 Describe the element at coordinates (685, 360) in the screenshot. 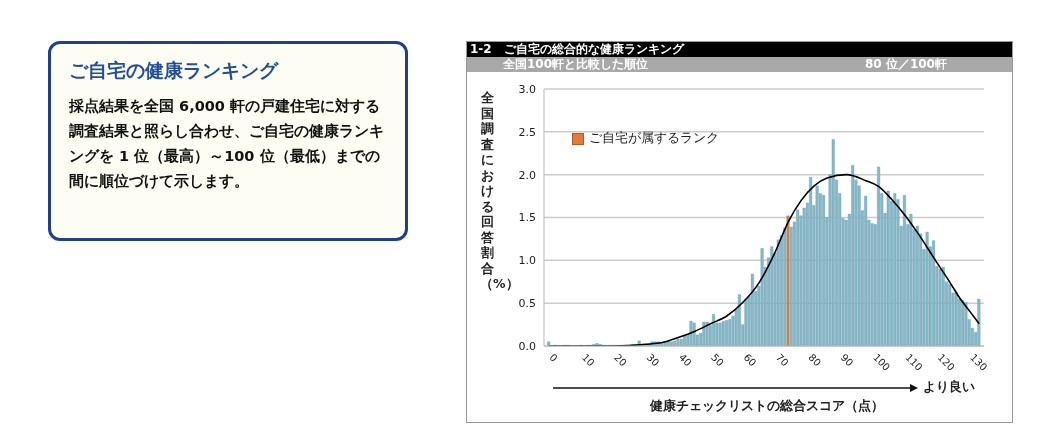

I see `x-tick-label: 40` at that location.